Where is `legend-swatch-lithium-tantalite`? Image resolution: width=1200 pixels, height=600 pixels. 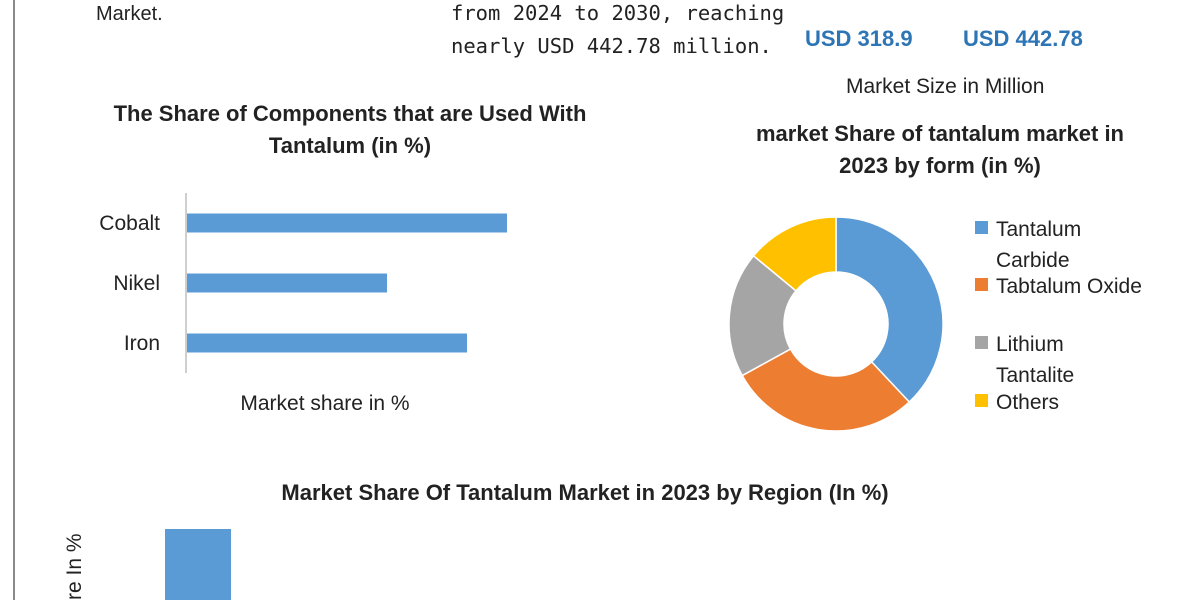 legend-swatch-lithium-tantalite is located at coordinates (981, 342).